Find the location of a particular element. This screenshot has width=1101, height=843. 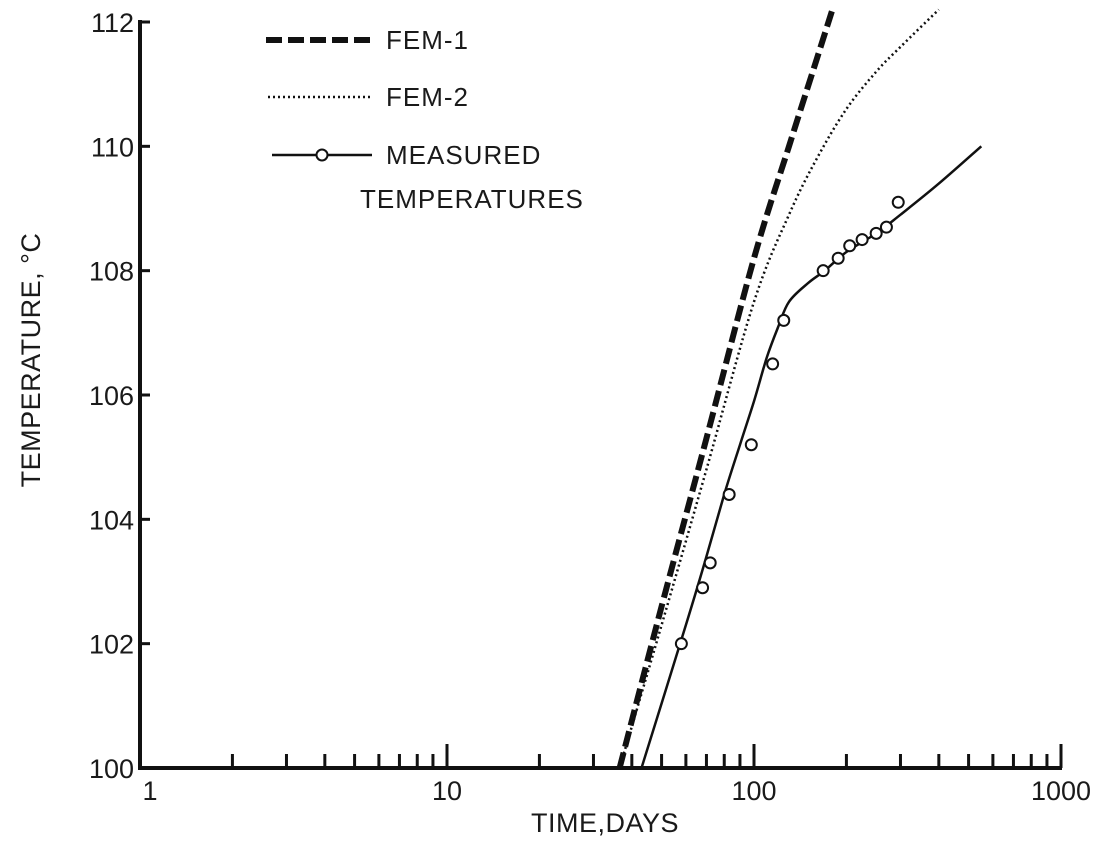

x-axis-title: TIME,DAYS is located at coordinates (605, 823).